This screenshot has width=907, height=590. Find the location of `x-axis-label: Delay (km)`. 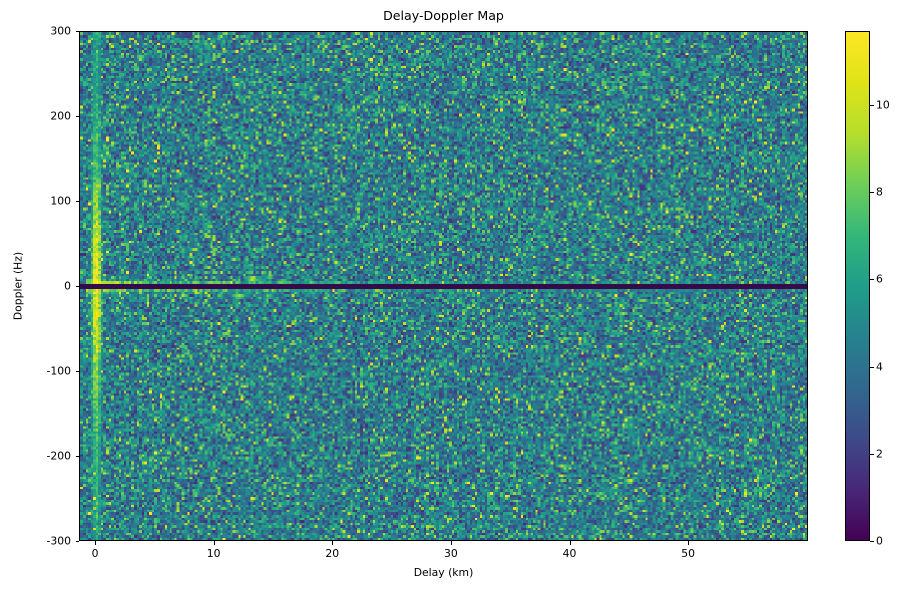

x-axis-label: Delay (km) is located at coordinates (443, 572).